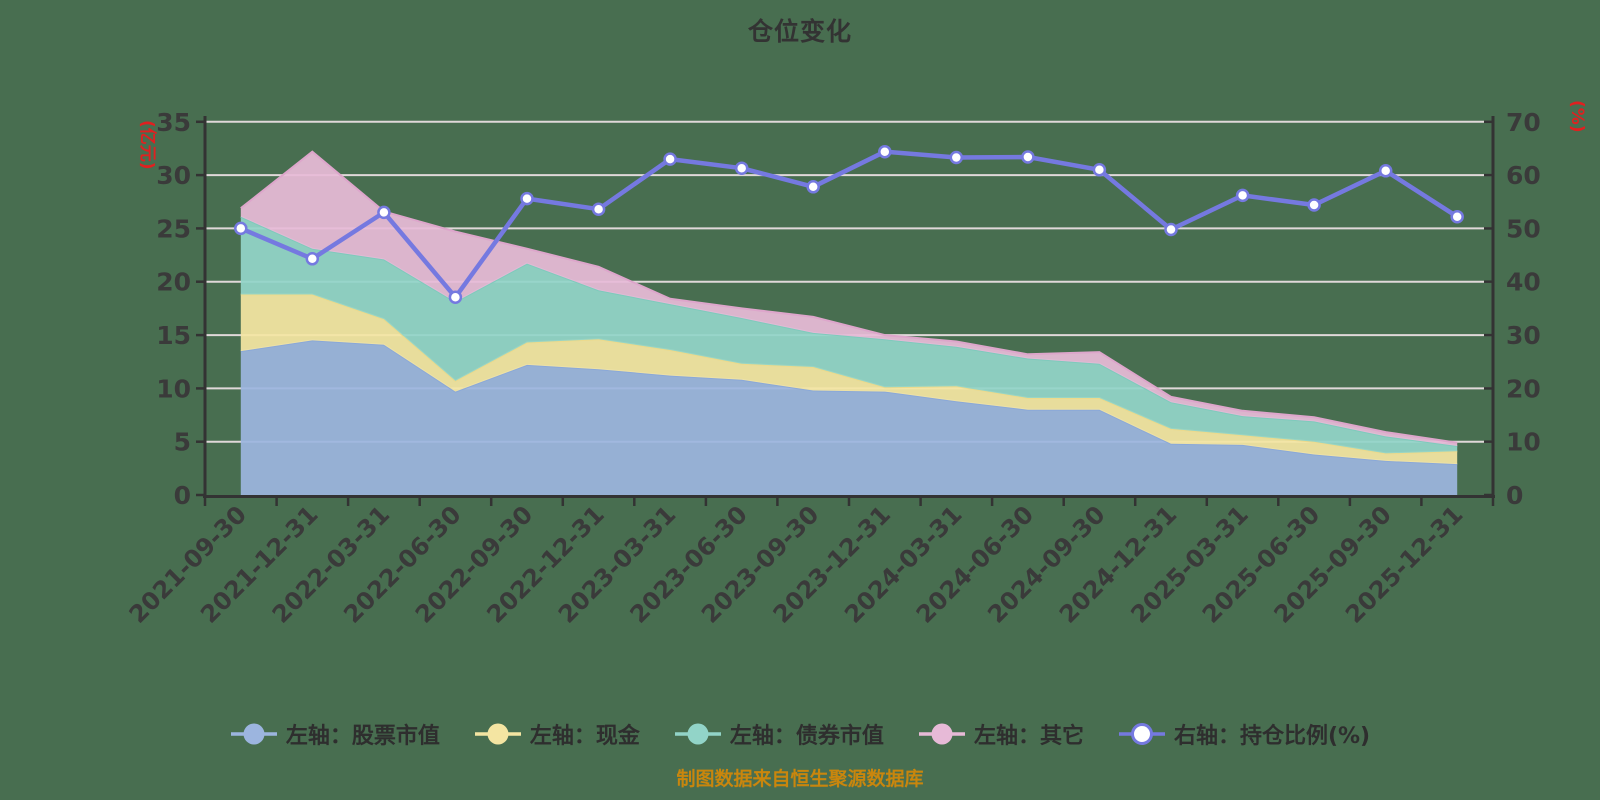 The image size is (1600, 800). I want to click on legend-label: 左轴：债券市值, so click(806, 736).